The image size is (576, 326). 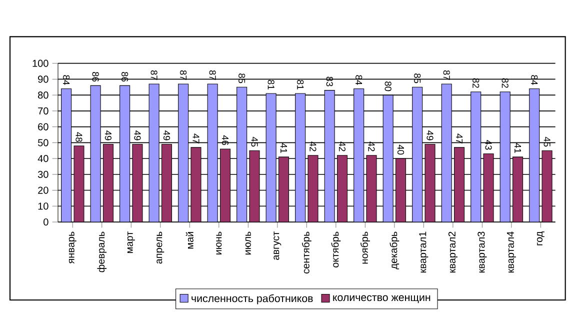 What do you see at coordinates (46, 222) in the screenshot?
I see `y-tick-label: 0` at bounding box center [46, 222].